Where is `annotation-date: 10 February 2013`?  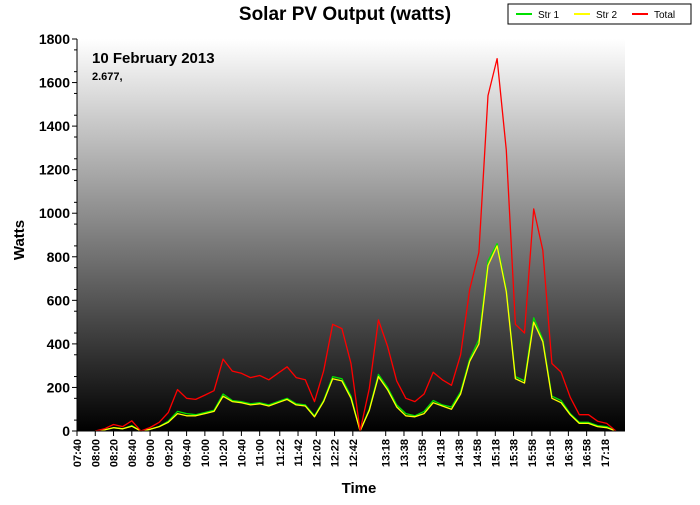
annotation-date: 10 February 2013 is located at coordinates (153, 58).